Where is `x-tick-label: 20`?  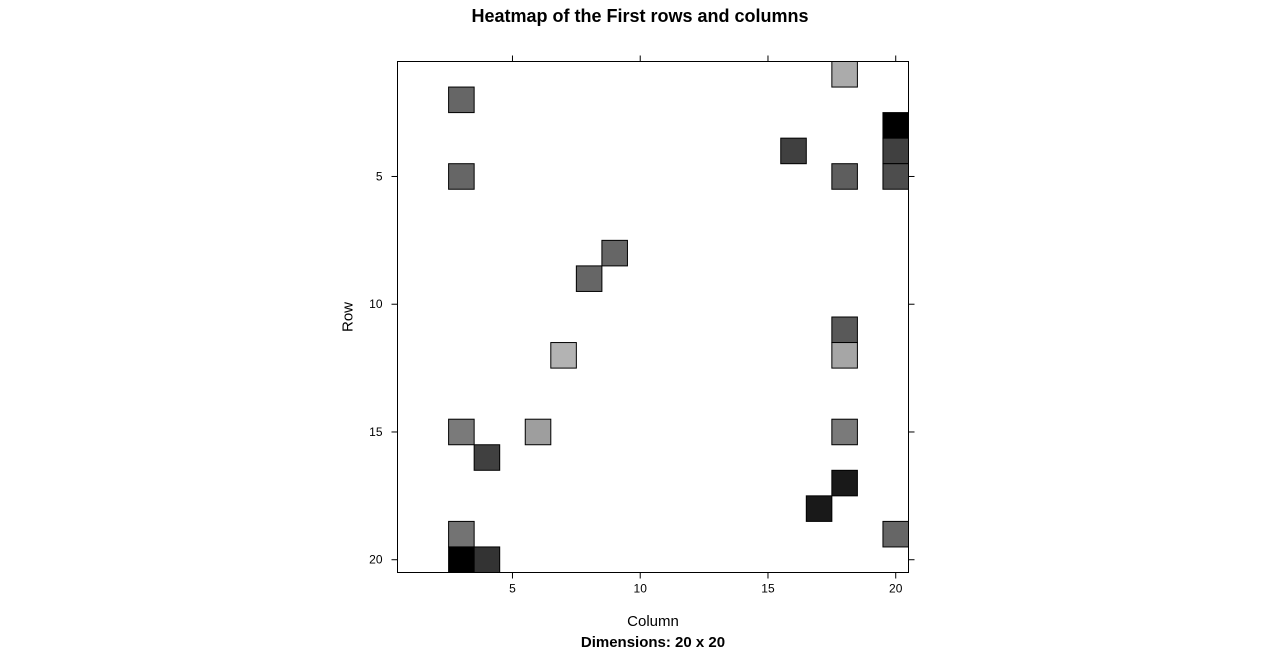 x-tick-label: 20 is located at coordinates (896, 589).